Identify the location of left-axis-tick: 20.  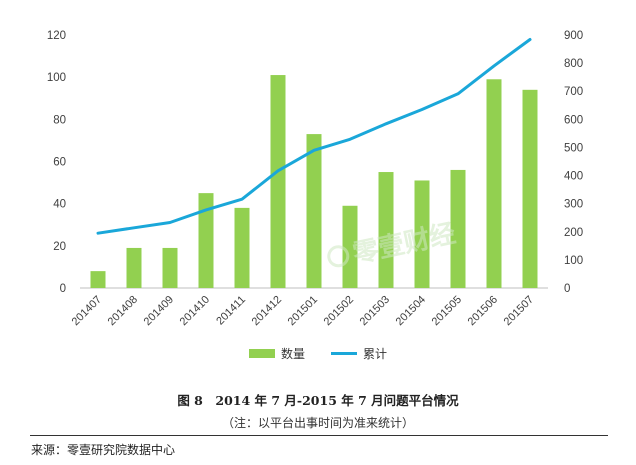
(59, 247).